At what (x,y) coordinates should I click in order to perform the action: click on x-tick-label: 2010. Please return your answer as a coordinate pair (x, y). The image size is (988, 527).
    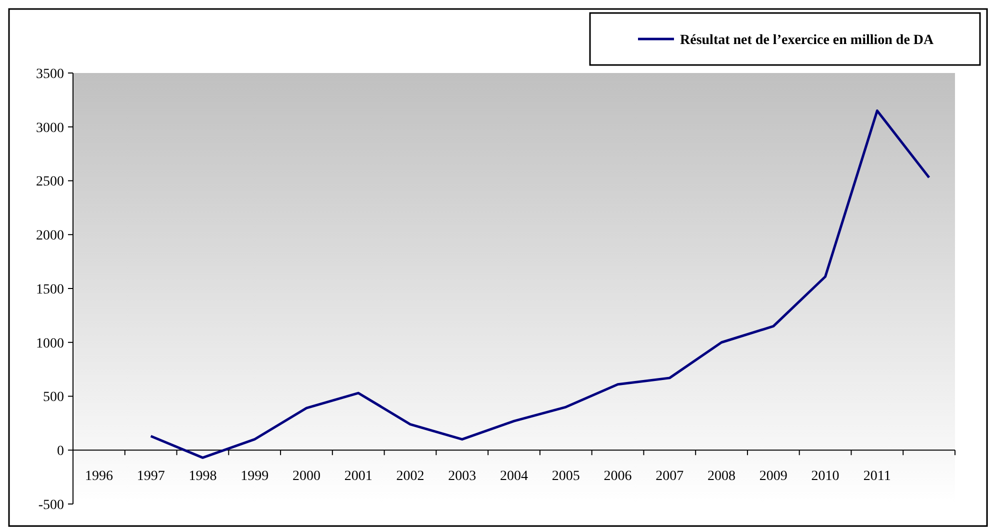
    Looking at the image, I should click on (825, 476).